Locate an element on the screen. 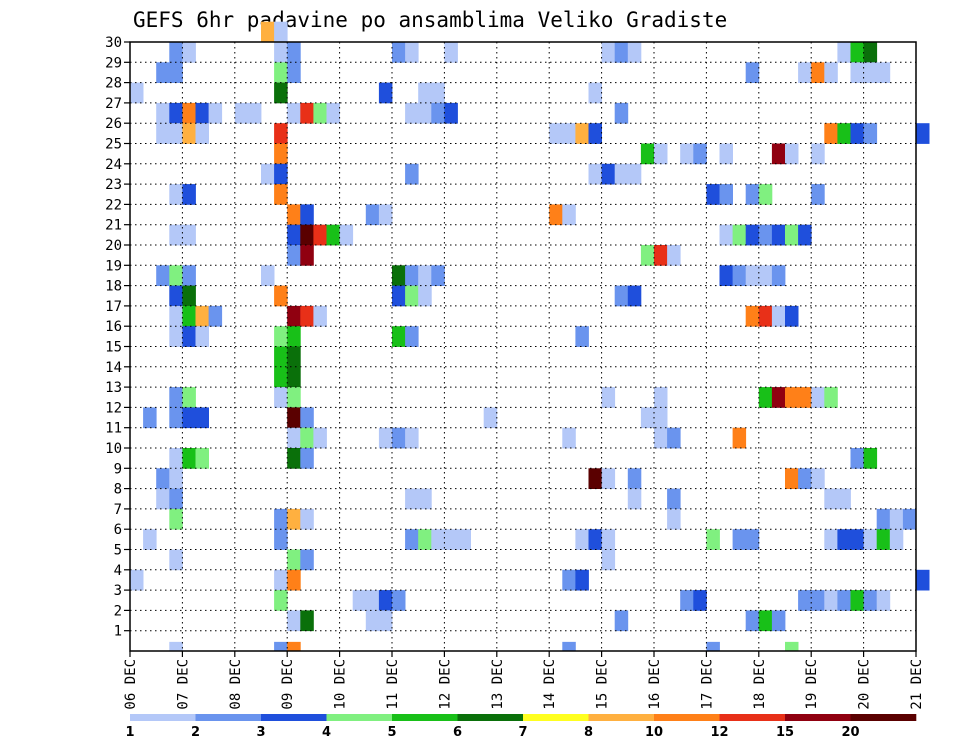 Image resolution: width=960 pixels, height=742 pixels. x-tick-label: 15 DEC is located at coordinates (603, 684).